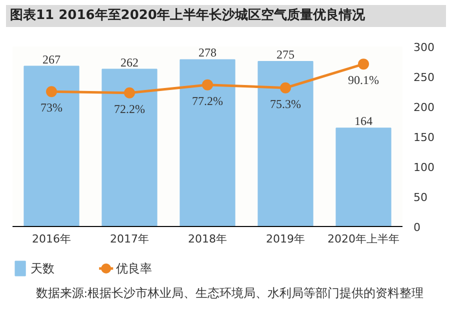  Describe the element at coordinates (129, 109) in the screenshot. I see `data-label: 72.2%` at that location.